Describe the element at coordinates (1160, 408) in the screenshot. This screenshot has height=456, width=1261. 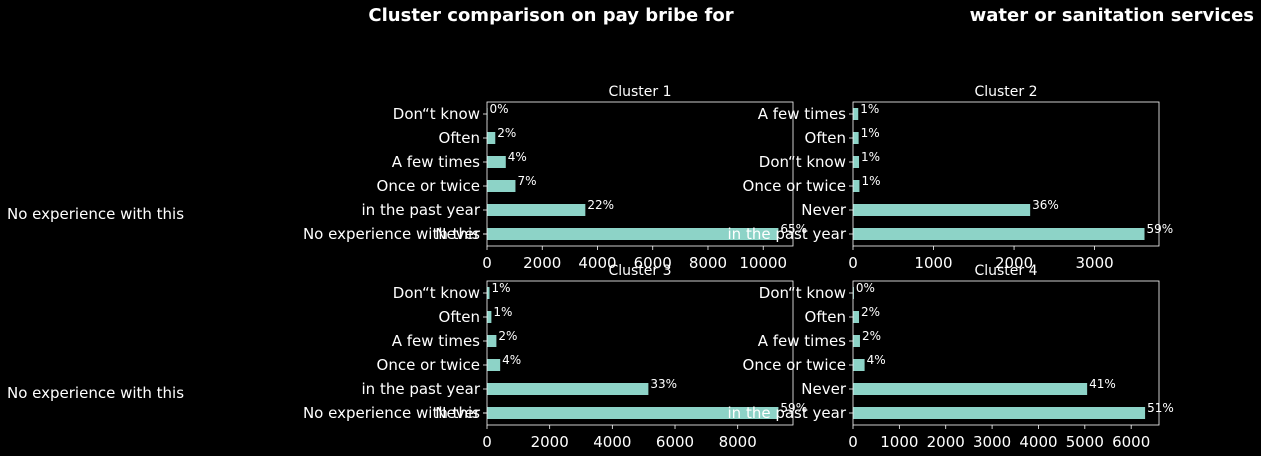
I see `data-label: 51%` at that location.